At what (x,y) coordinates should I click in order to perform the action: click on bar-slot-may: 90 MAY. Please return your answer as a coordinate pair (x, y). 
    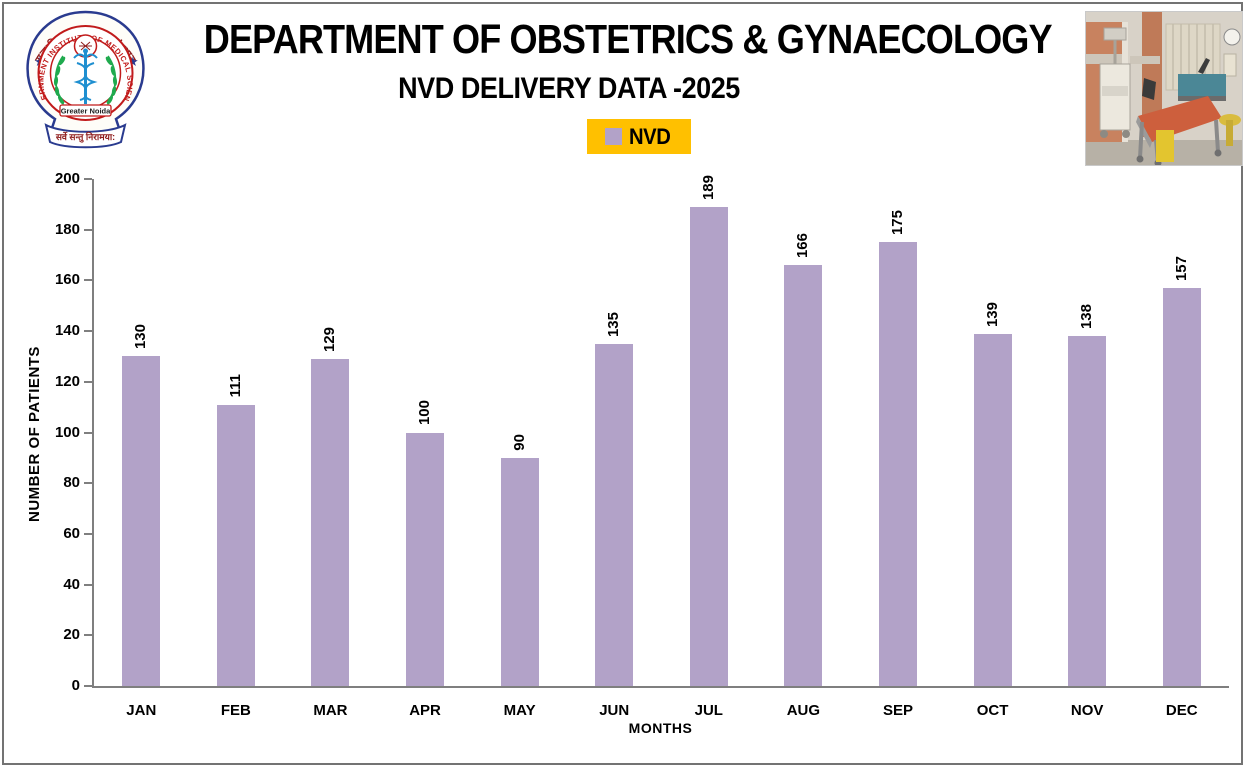
    Looking at the image, I should click on (519, 449).